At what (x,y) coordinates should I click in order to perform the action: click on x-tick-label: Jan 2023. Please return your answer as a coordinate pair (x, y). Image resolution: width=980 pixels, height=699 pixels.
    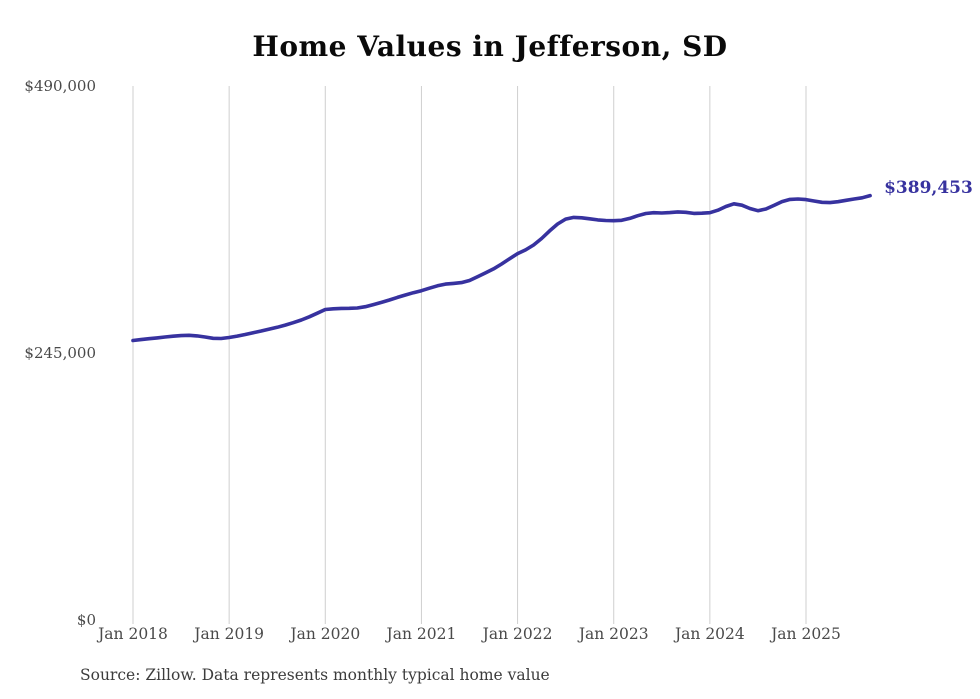
    Looking at the image, I should click on (613, 634).